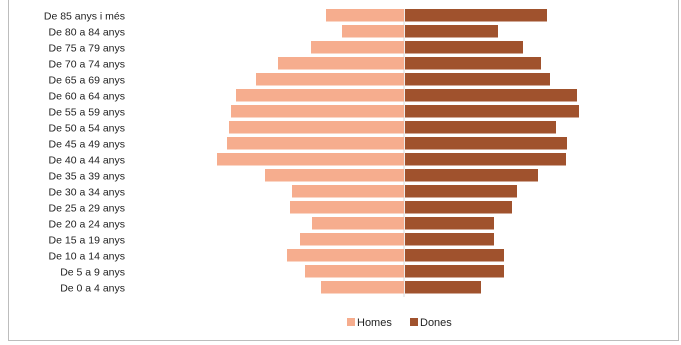 This screenshot has width=681, height=345. What do you see at coordinates (87, 128) in the screenshot?
I see `category-label: De 50 a 54 anys` at bounding box center [87, 128].